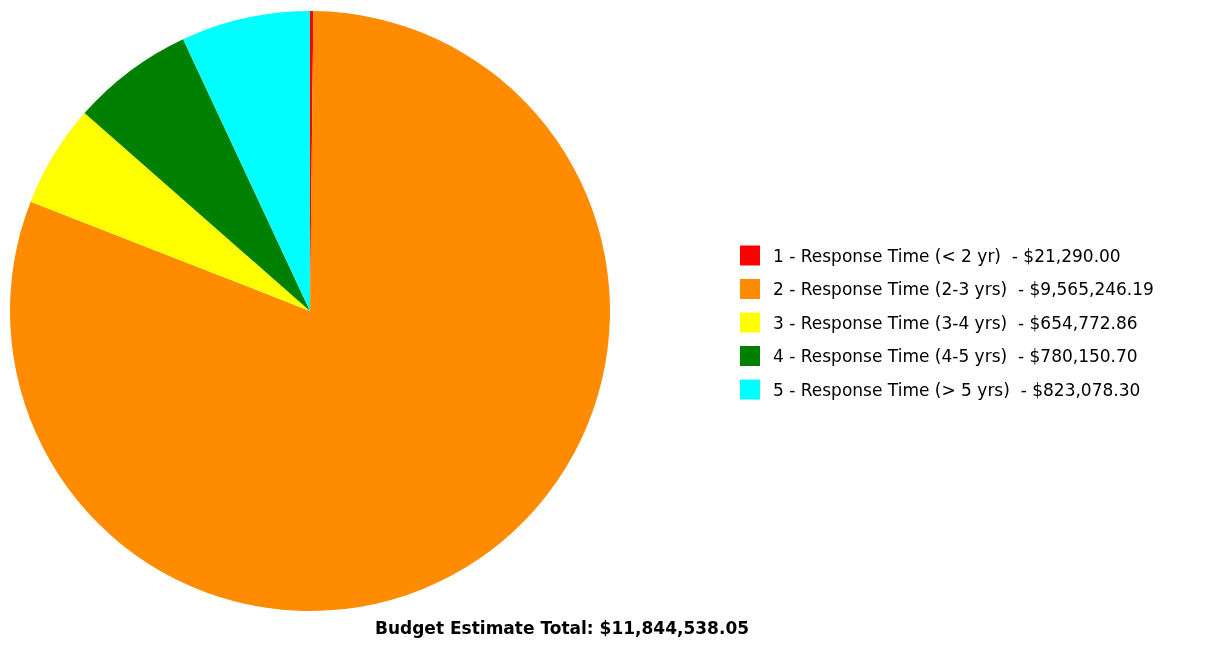 The width and height of the screenshot is (1213, 645). What do you see at coordinates (963, 289) in the screenshot?
I see `legend-label: 2 - Response Time (2-3 yrs) - $9,565,246.19` at bounding box center [963, 289].